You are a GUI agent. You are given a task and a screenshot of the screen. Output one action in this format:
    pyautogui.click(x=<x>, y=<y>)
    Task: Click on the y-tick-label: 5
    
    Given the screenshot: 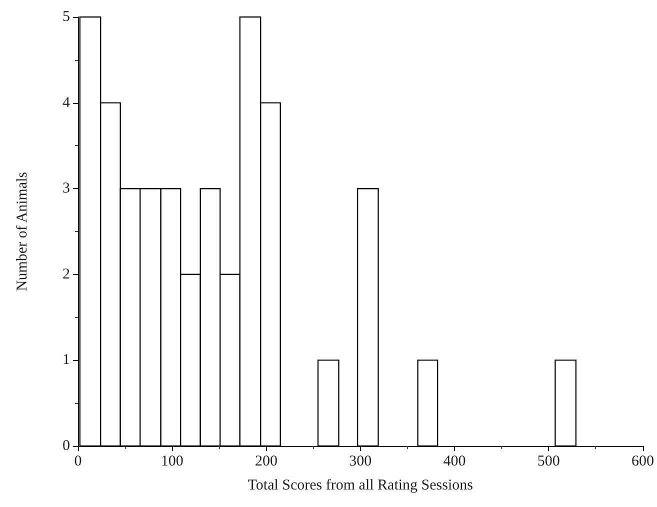 What is the action you would take?
    pyautogui.click(x=66, y=17)
    